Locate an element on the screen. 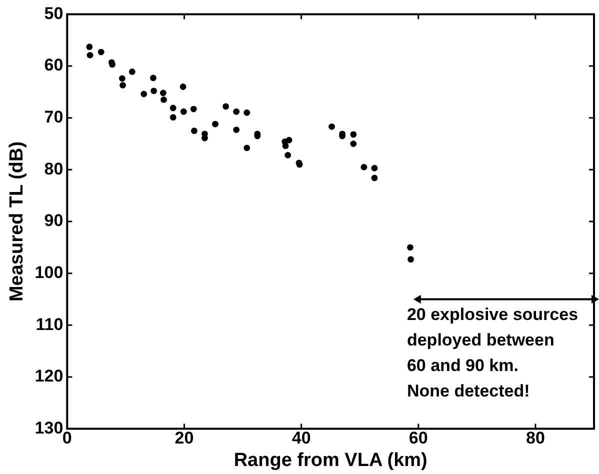 This screenshot has width=599, height=474. x-tick-label: 0 is located at coordinates (67, 438).